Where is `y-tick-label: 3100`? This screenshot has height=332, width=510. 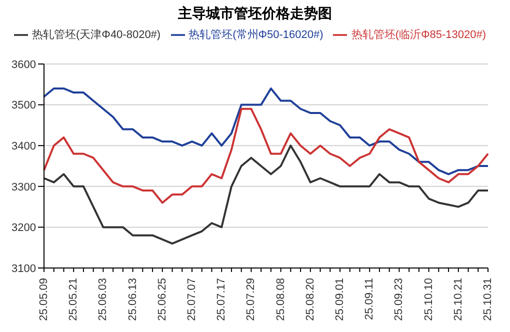
y-tick-label: 3100 is located at coordinates (24, 268).